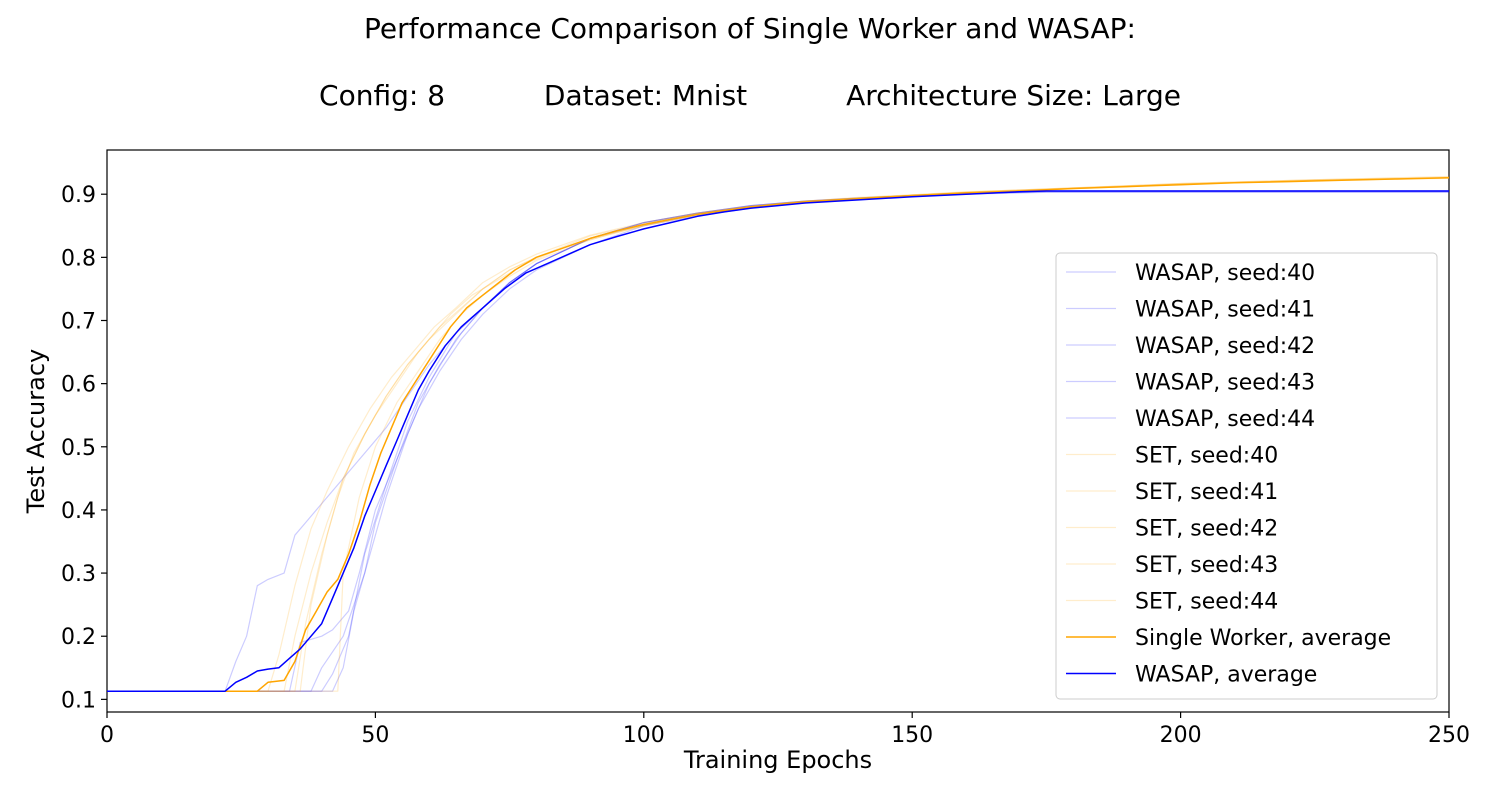  Describe the element at coordinates (107, 735) in the screenshot. I see `x-tick-label: 0` at that location.